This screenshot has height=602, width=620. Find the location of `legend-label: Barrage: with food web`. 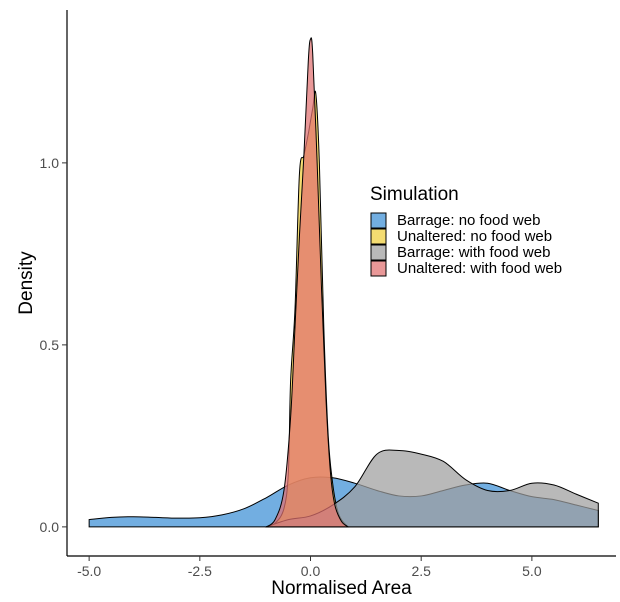

legend-label: Barrage: with food web is located at coordinates (473, 252).